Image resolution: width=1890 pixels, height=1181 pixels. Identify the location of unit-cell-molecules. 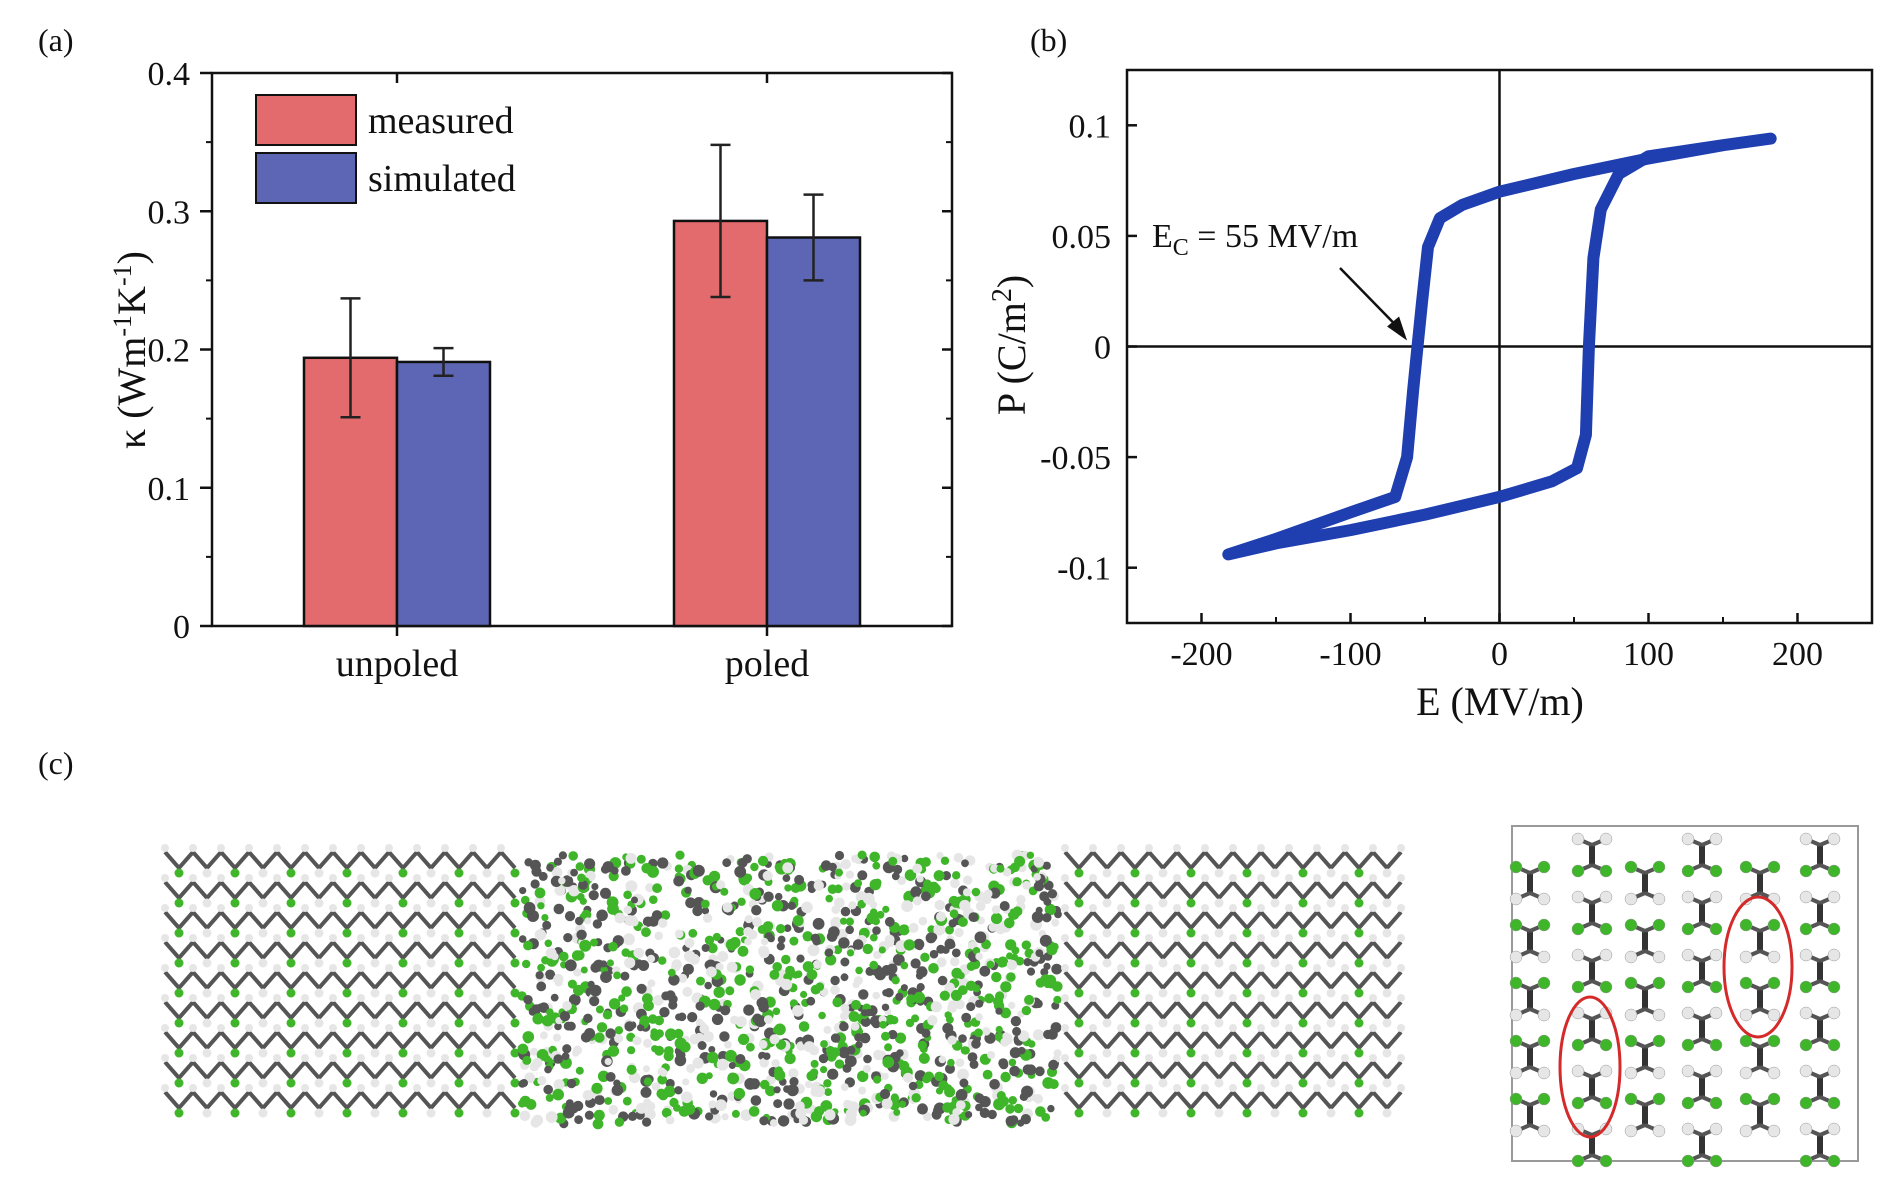
(1675, 1000).